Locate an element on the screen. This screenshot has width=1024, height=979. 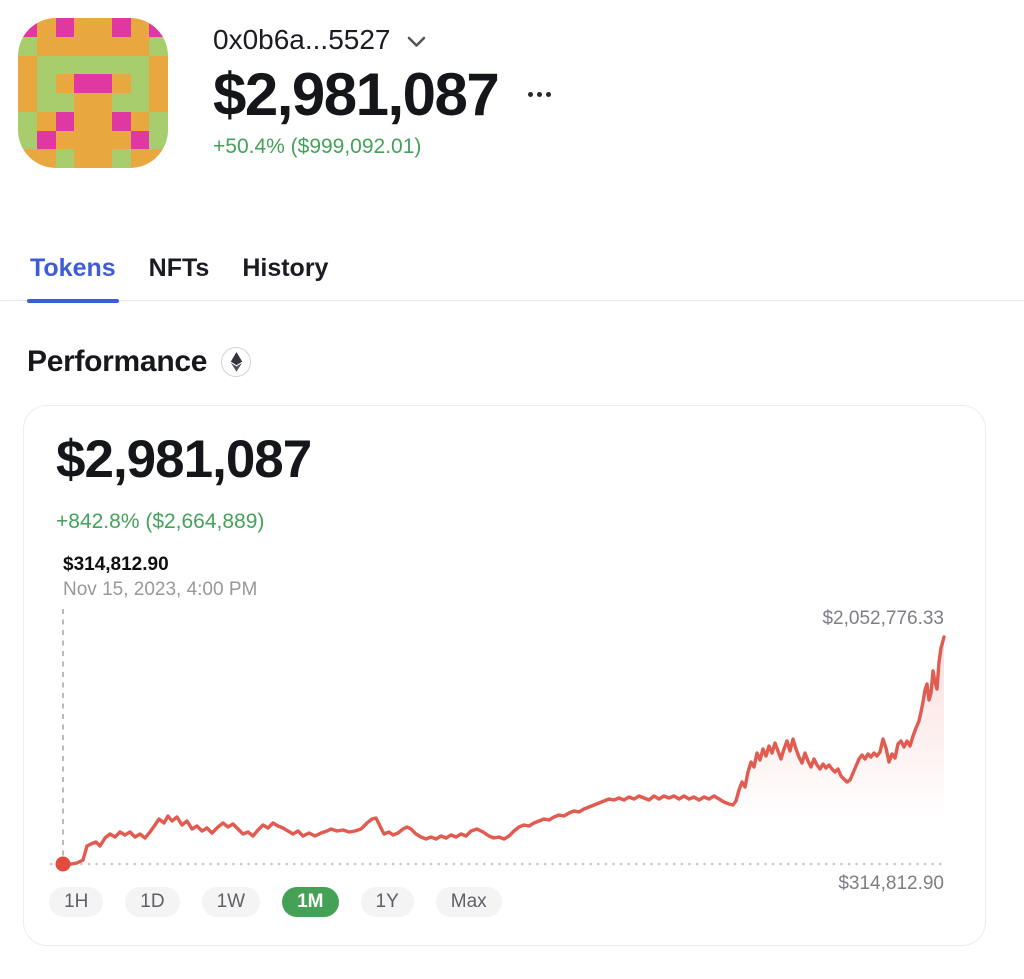
chart-max-label: $2,052,776.33 is located at coordinates (883, 618).